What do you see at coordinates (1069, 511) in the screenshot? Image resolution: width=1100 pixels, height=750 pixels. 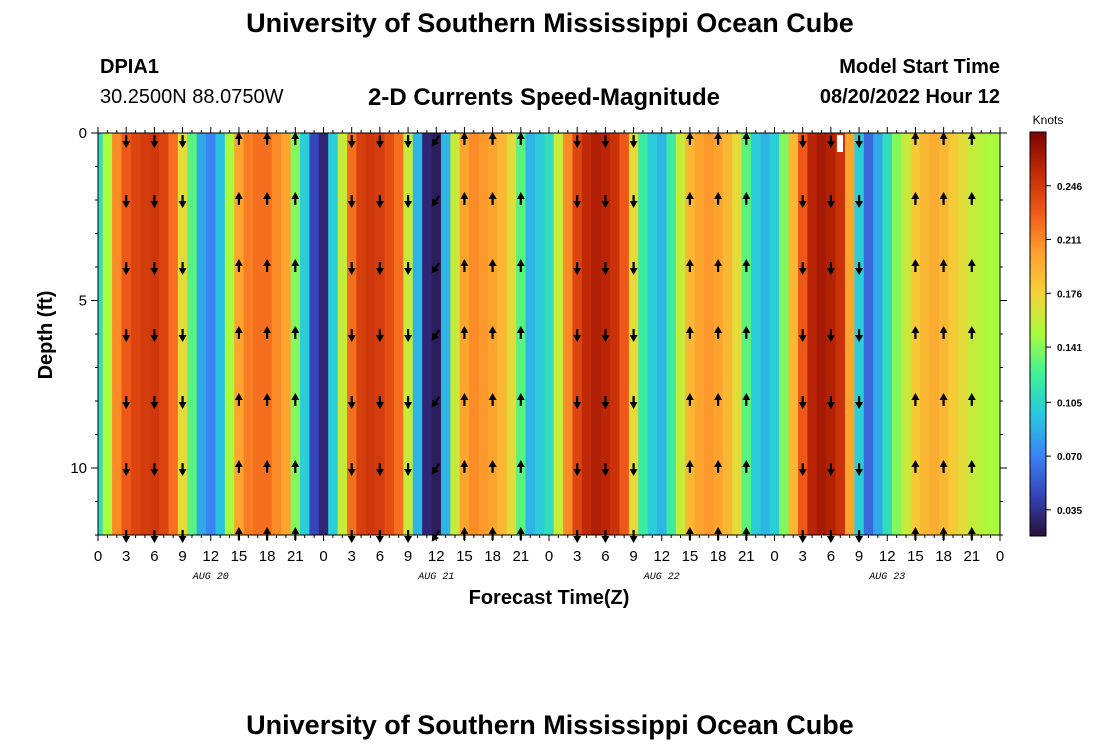 I see `colorbar-tick-label: 0.035` at bounding box center [1069, 511].